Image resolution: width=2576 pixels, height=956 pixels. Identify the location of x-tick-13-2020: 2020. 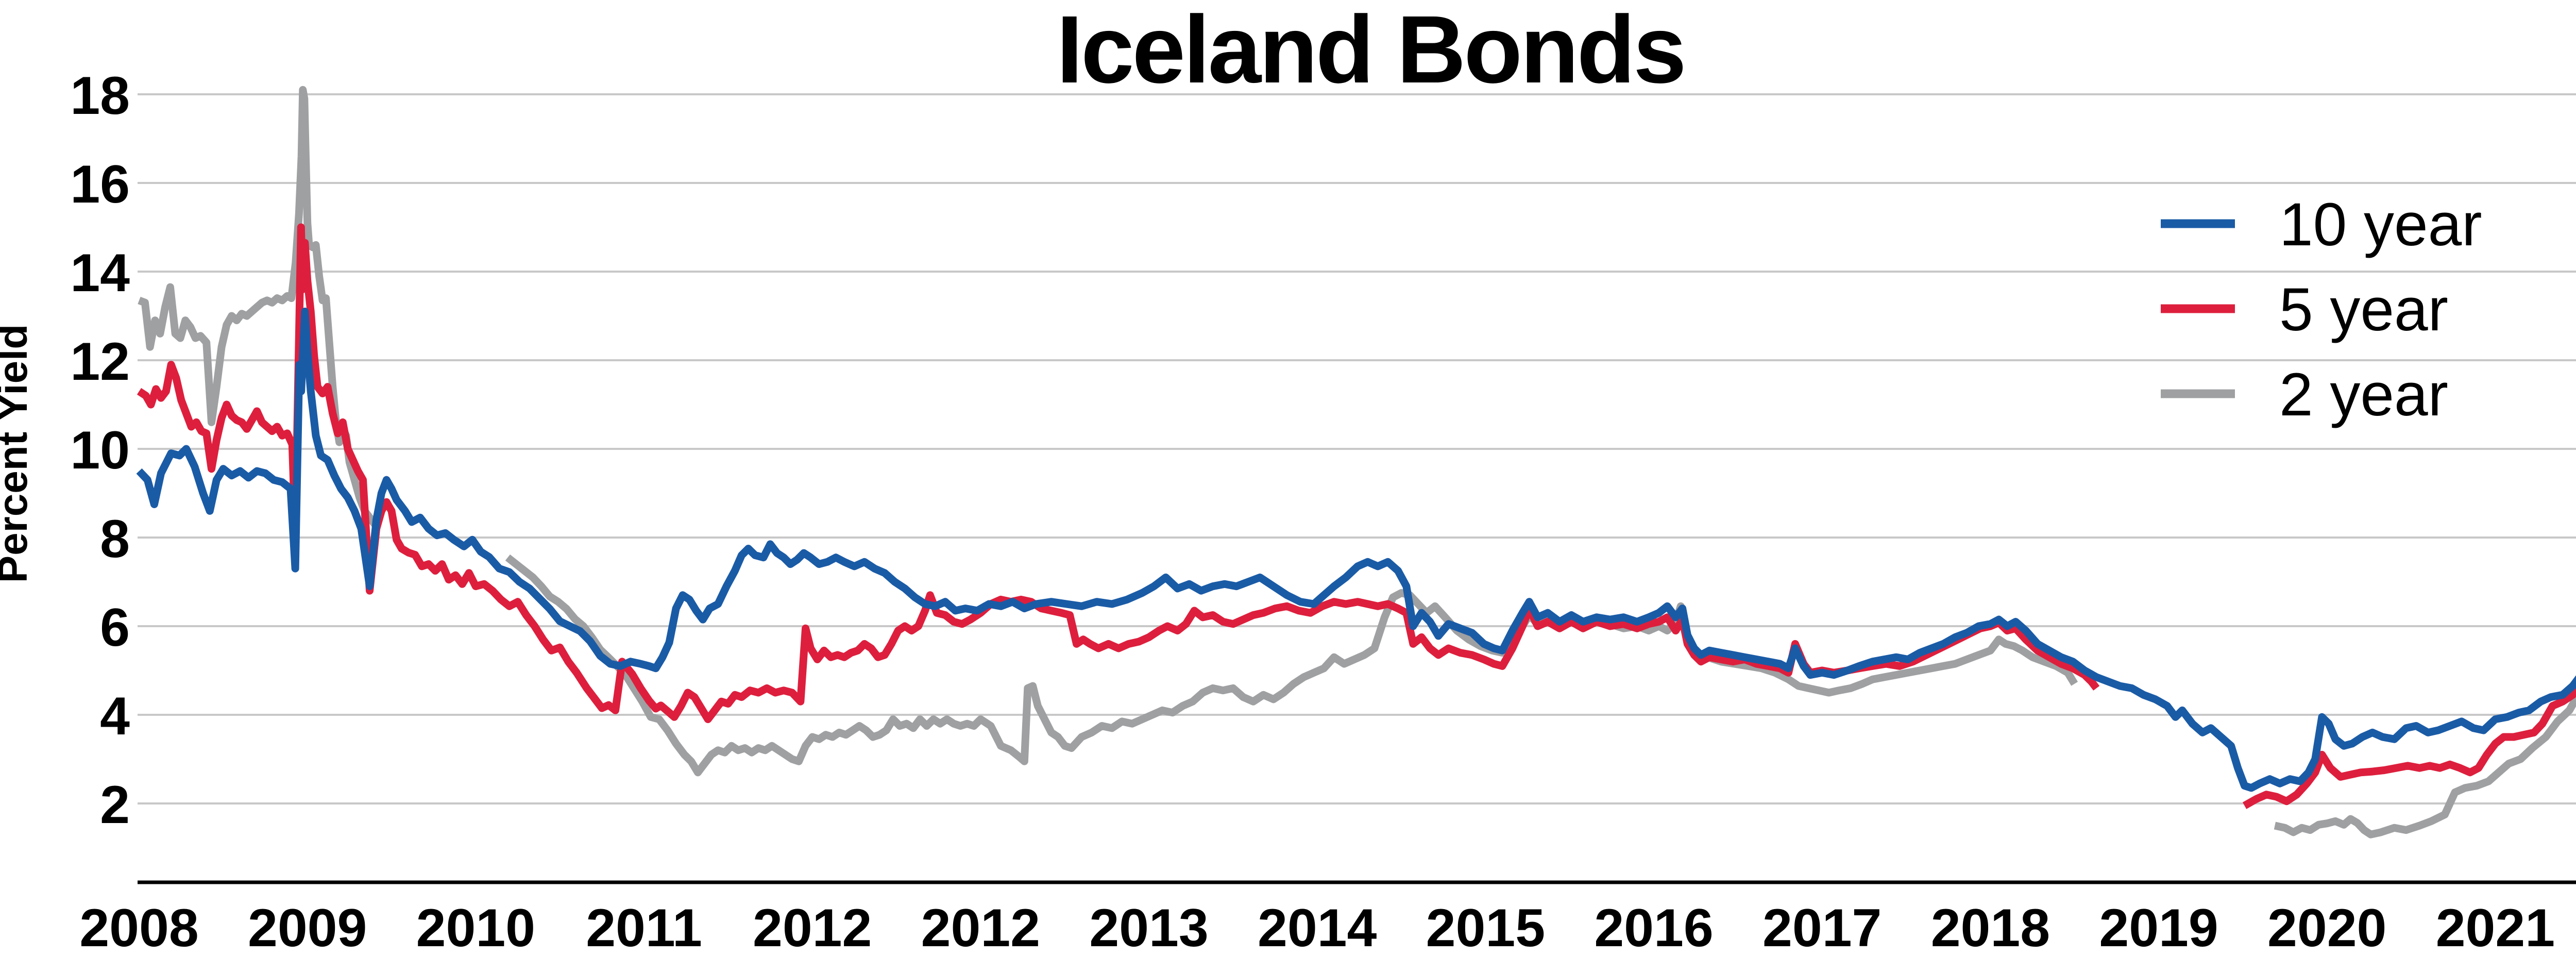
(2327, 927).